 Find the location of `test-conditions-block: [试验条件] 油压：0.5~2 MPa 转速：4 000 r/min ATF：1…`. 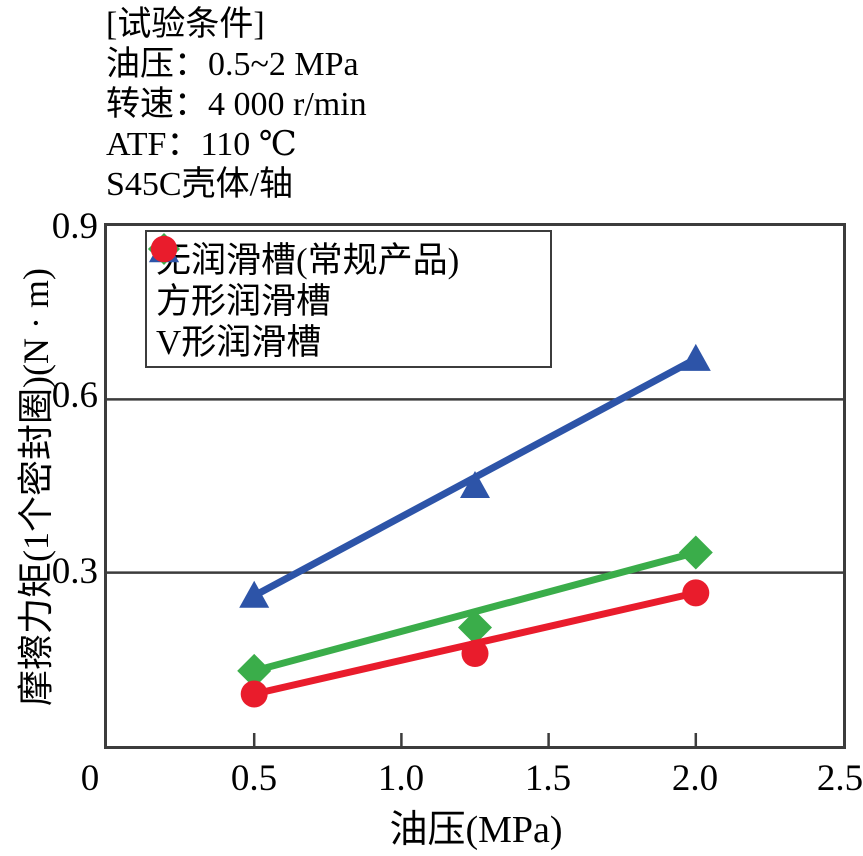

test-conditions-block: [试验条件] 油压：0.5~2 MPa 转速：4 000 r/min ATF：1… is located at coordinates (236, 105).